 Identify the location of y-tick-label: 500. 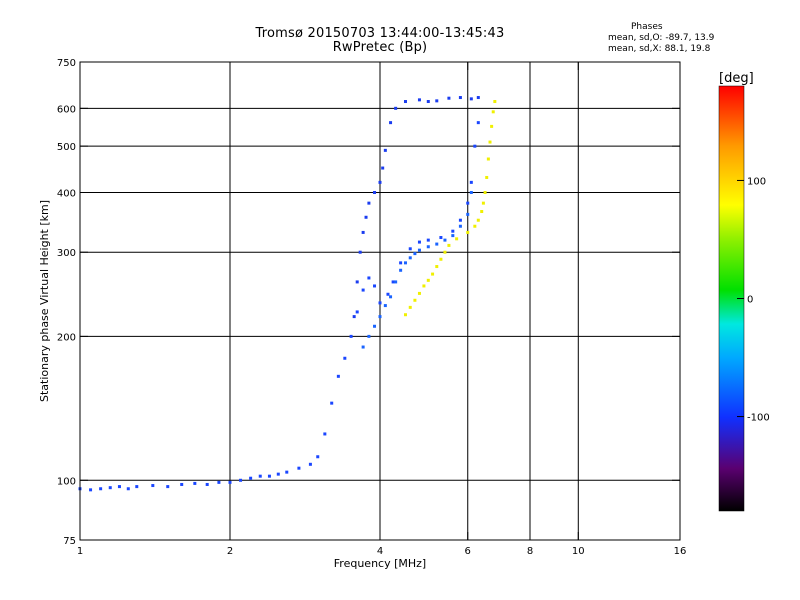
(66, 147).